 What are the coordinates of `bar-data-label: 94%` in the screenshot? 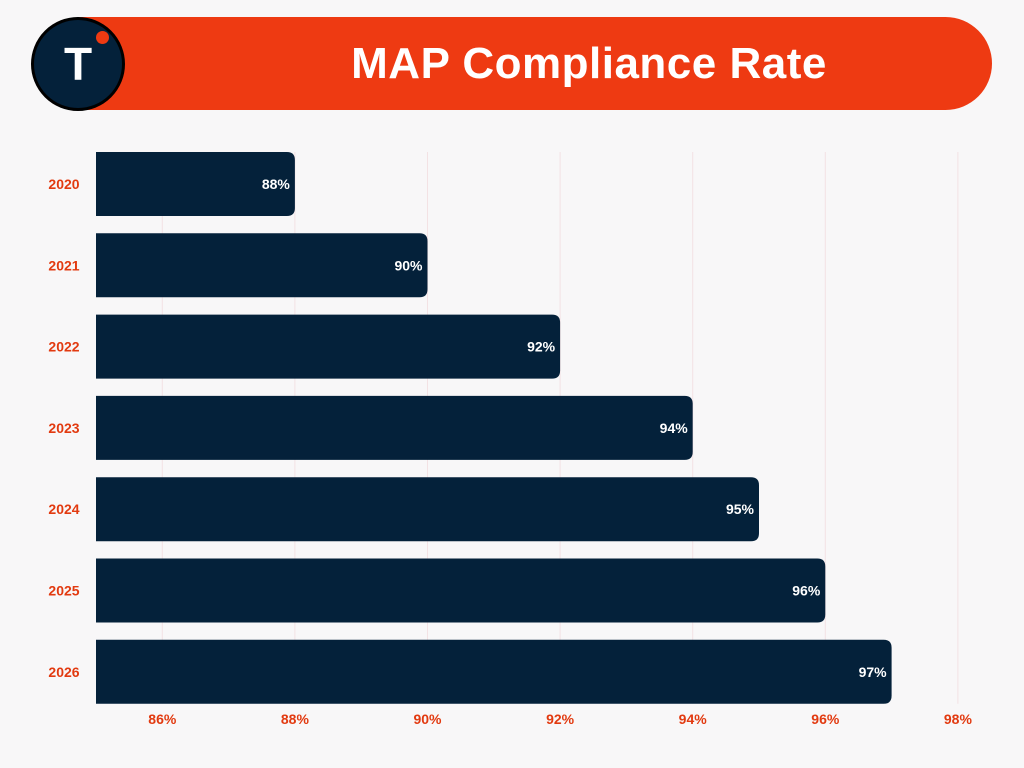 It's located at (674, 428).